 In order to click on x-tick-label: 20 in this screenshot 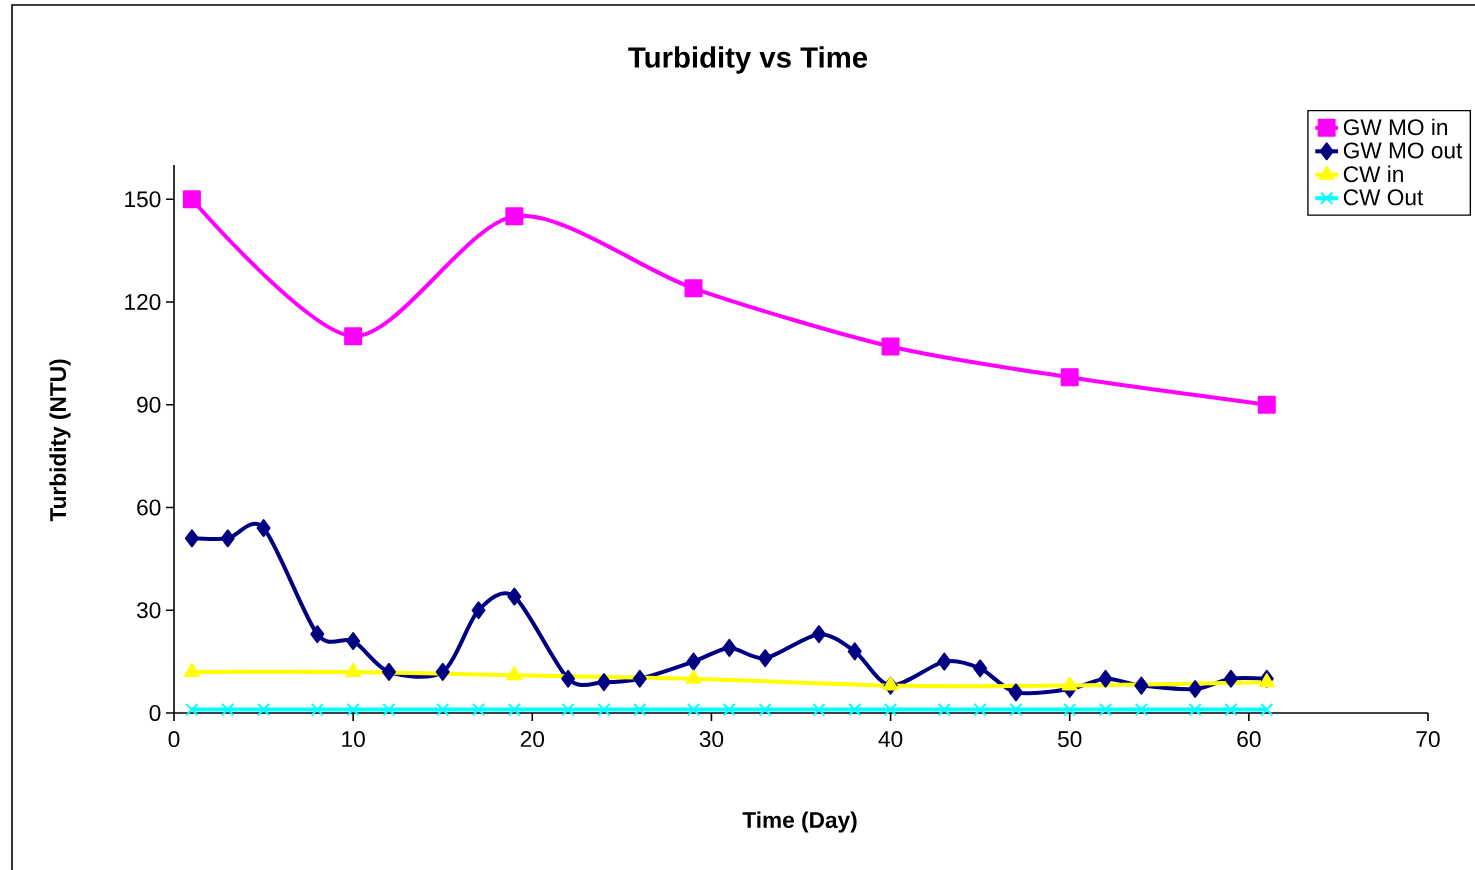, I will do `click(532, 739)`.